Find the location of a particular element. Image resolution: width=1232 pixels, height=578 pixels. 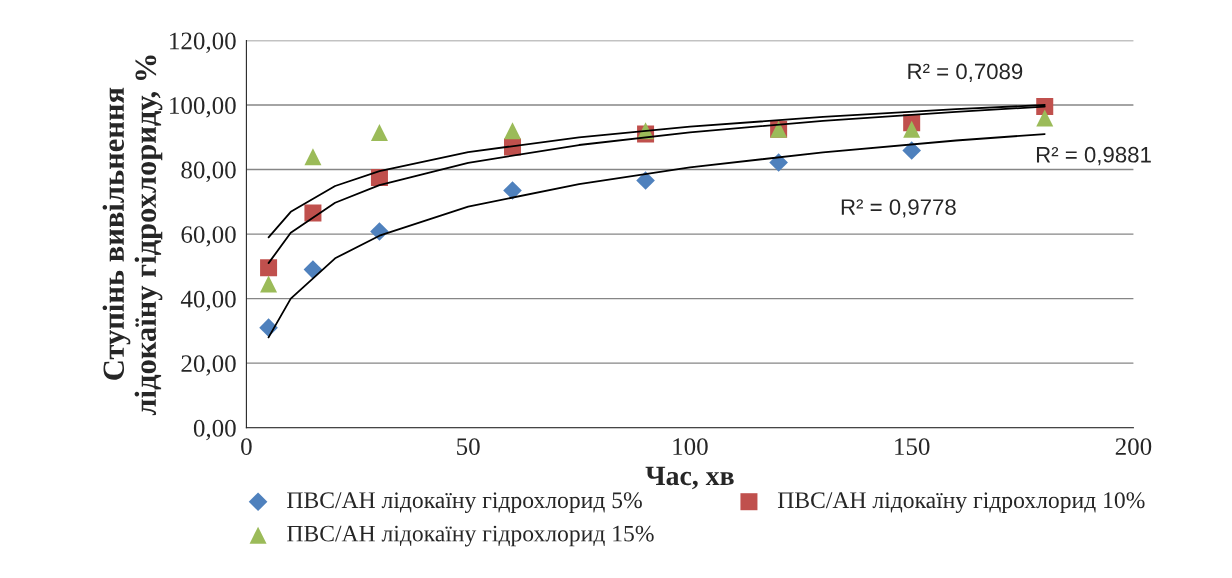

legend-label: ПВС/АН лідокаїну гідрохлорид 15% is located at coordinates (470, 536).